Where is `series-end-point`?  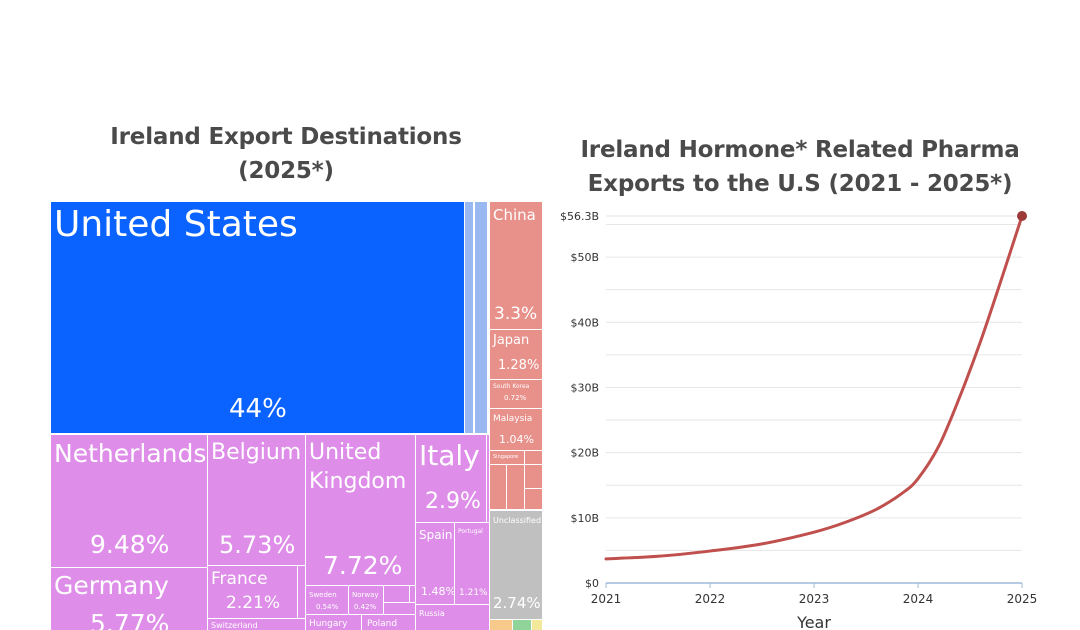 series-end-point is located at coordinates (1022, 216).